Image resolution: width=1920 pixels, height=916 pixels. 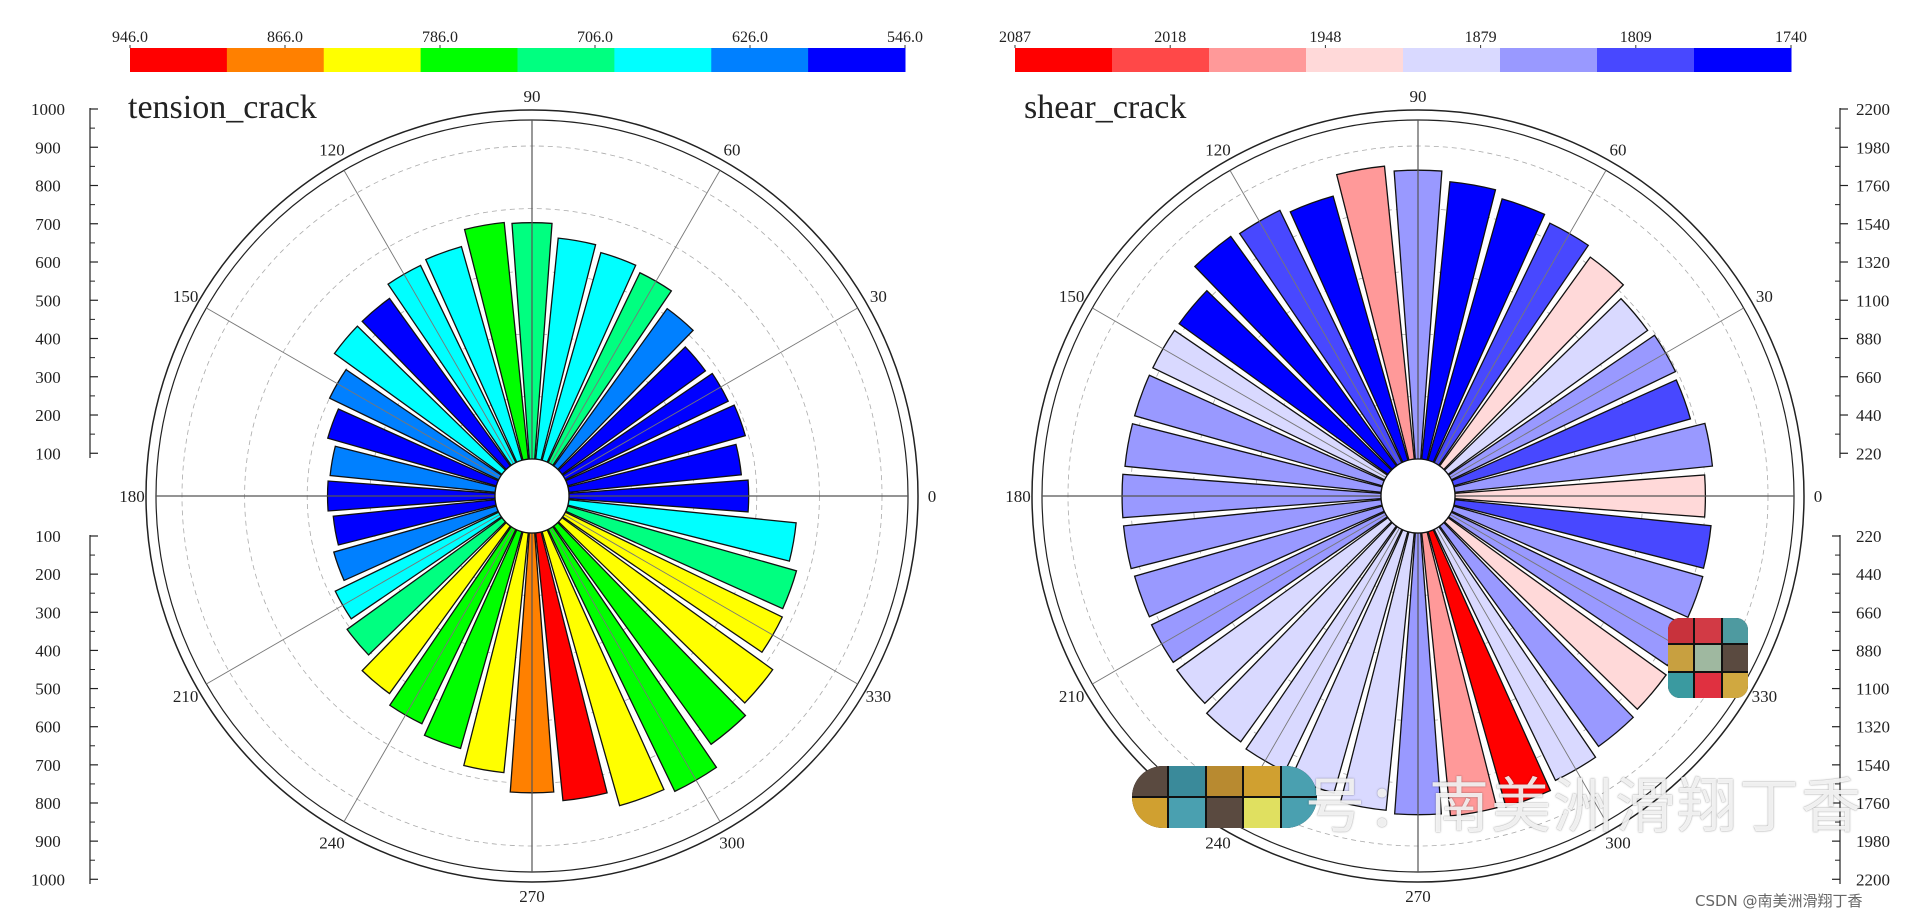 What do you see at coordinates (48, 377) in the screenshot?
I see `axis-tick-label: 300` at bounding box center [48, 377].